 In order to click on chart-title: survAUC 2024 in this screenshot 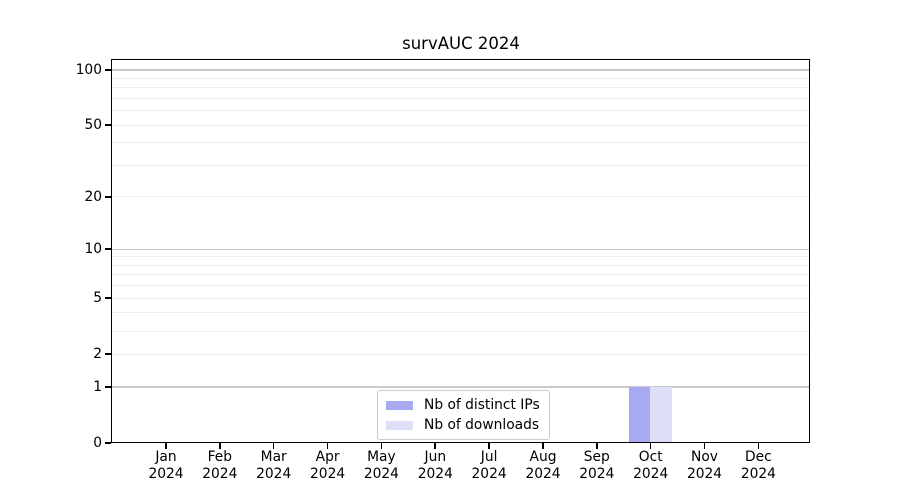, I will do `click(461, 43)`.